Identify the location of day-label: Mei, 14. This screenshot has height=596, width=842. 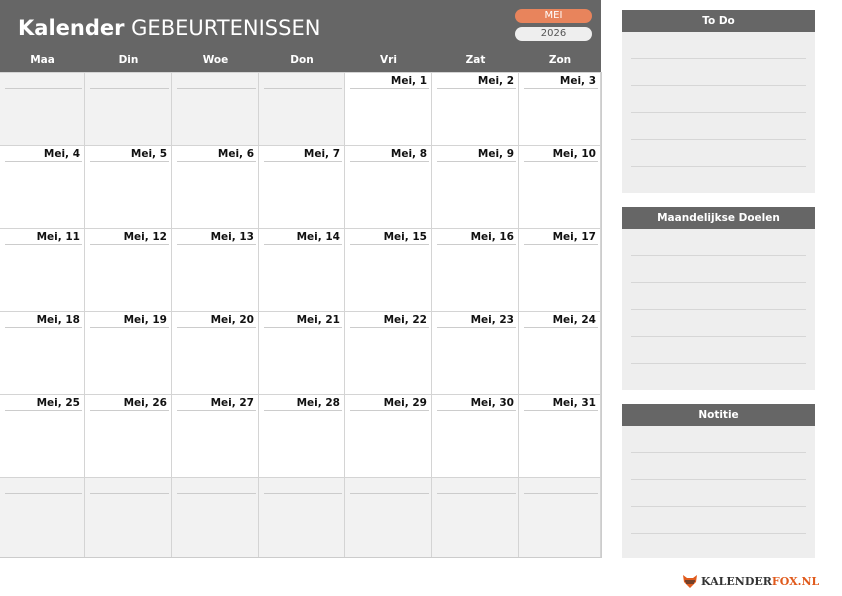
(318, 237).